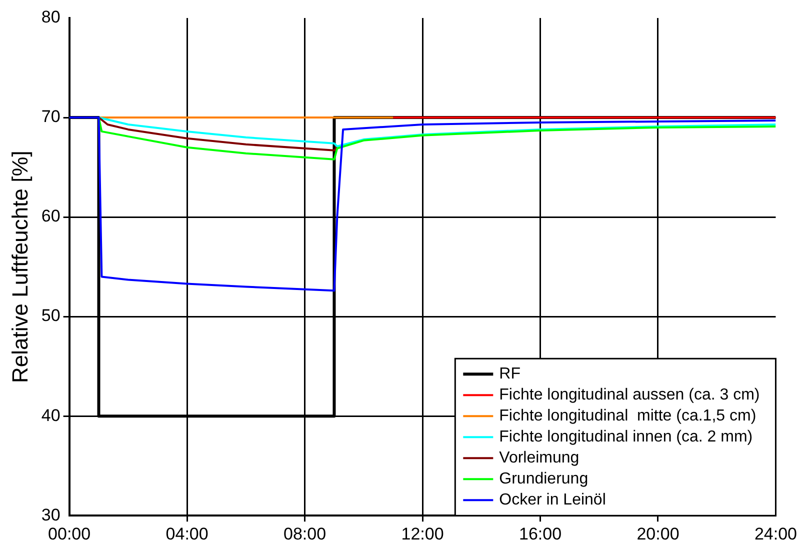  What do you see at coordinates (627, 416) in the screenshot?
I see `legend-label: Fichte longitudinal mitte (ca.1,5 cm)` at bounding box center [627, 416].